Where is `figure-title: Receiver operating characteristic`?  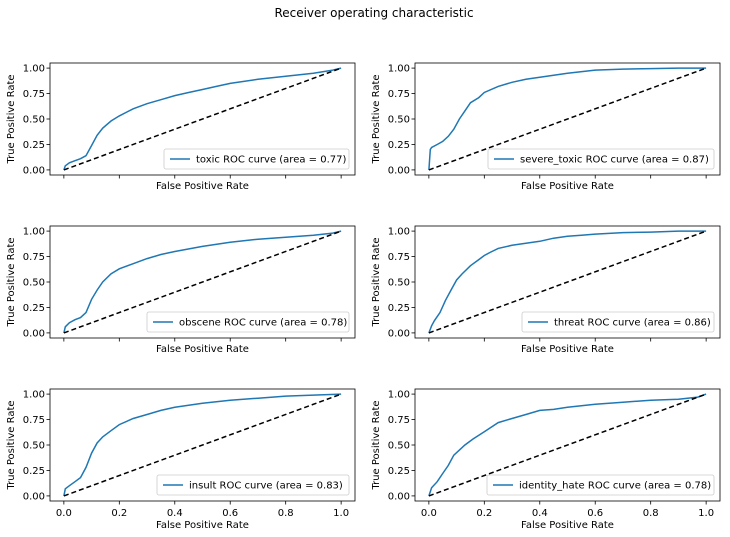
figure-title: Receiver operating characteristic is located at coordinates (373, 13).